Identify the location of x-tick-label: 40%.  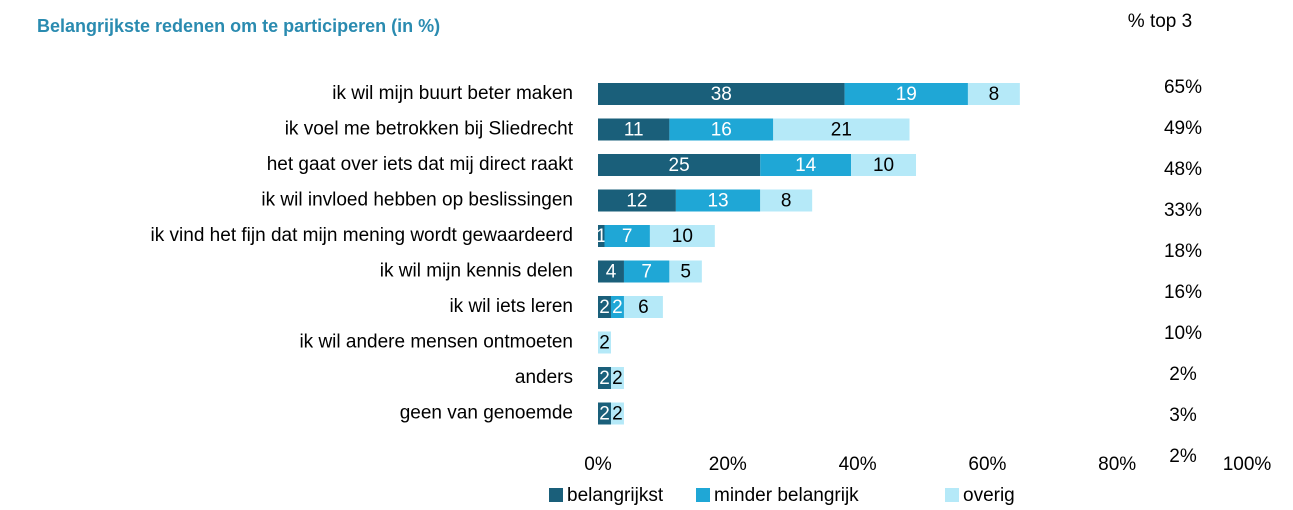
(858, 464).